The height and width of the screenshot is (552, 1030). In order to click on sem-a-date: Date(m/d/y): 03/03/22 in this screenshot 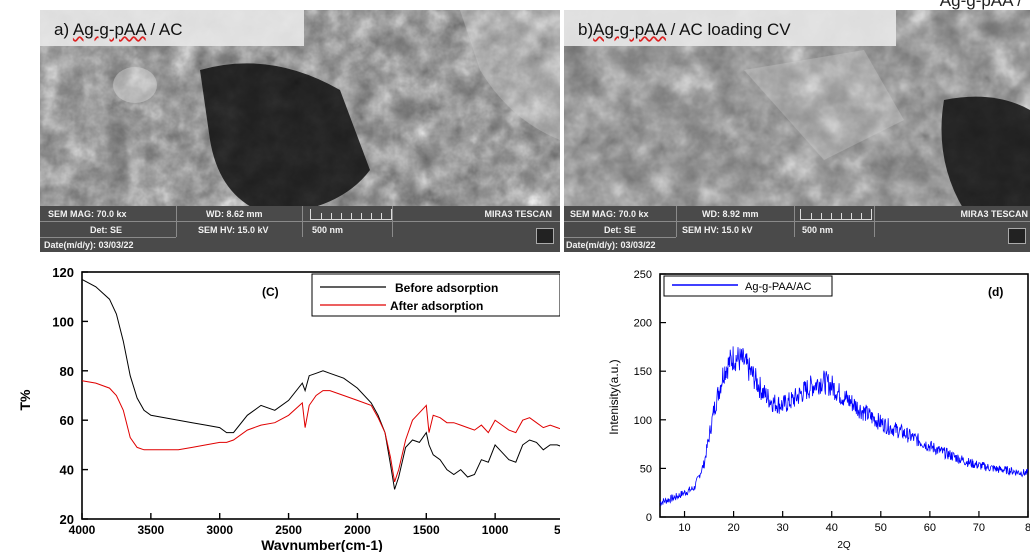, I will do `click(89, 245)`.